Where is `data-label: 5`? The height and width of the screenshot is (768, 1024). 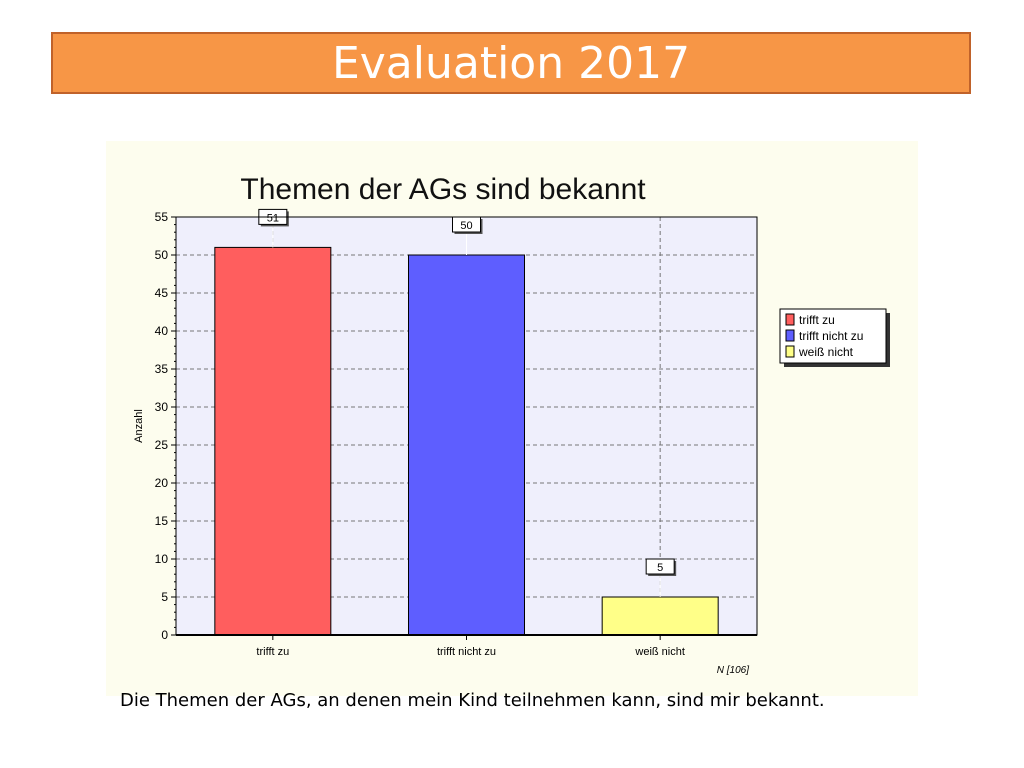
data-label: 5 is located at coordinates (660, 568).